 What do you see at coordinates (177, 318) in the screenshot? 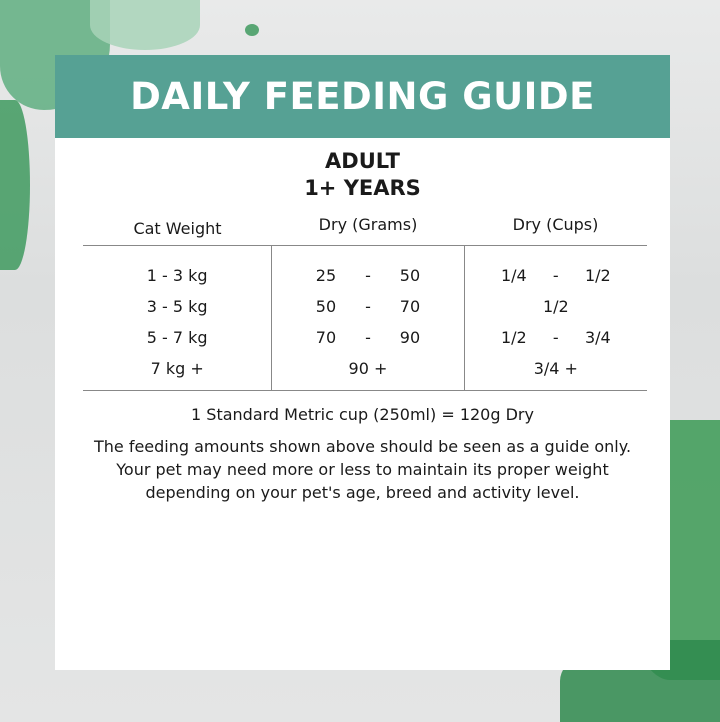
I see `weight-column: 1 - 3 kg 3 - 5 kg 5 - 7 kg 7 kg +` at bounding box center [177, 318].